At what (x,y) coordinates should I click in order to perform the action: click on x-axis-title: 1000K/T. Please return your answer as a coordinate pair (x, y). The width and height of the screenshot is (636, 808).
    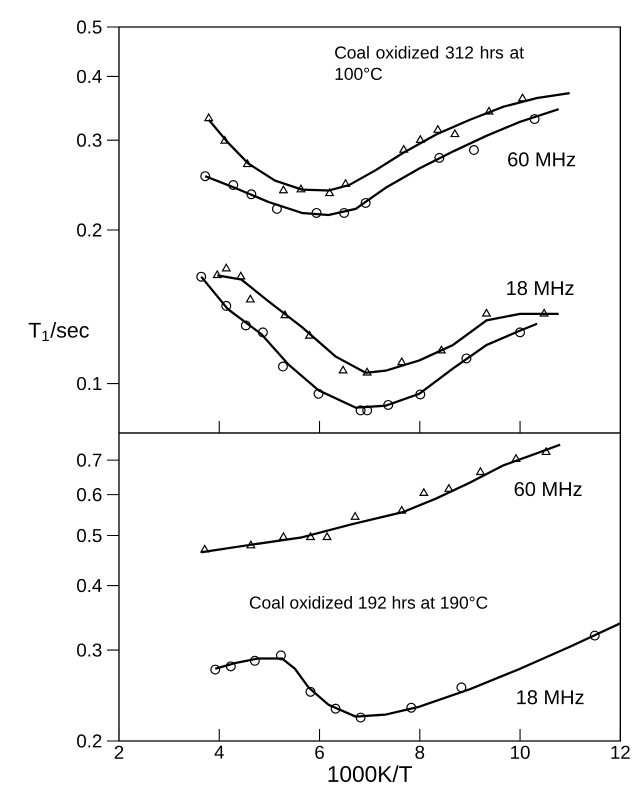
    Looking at the image, I should click on (370, 773).